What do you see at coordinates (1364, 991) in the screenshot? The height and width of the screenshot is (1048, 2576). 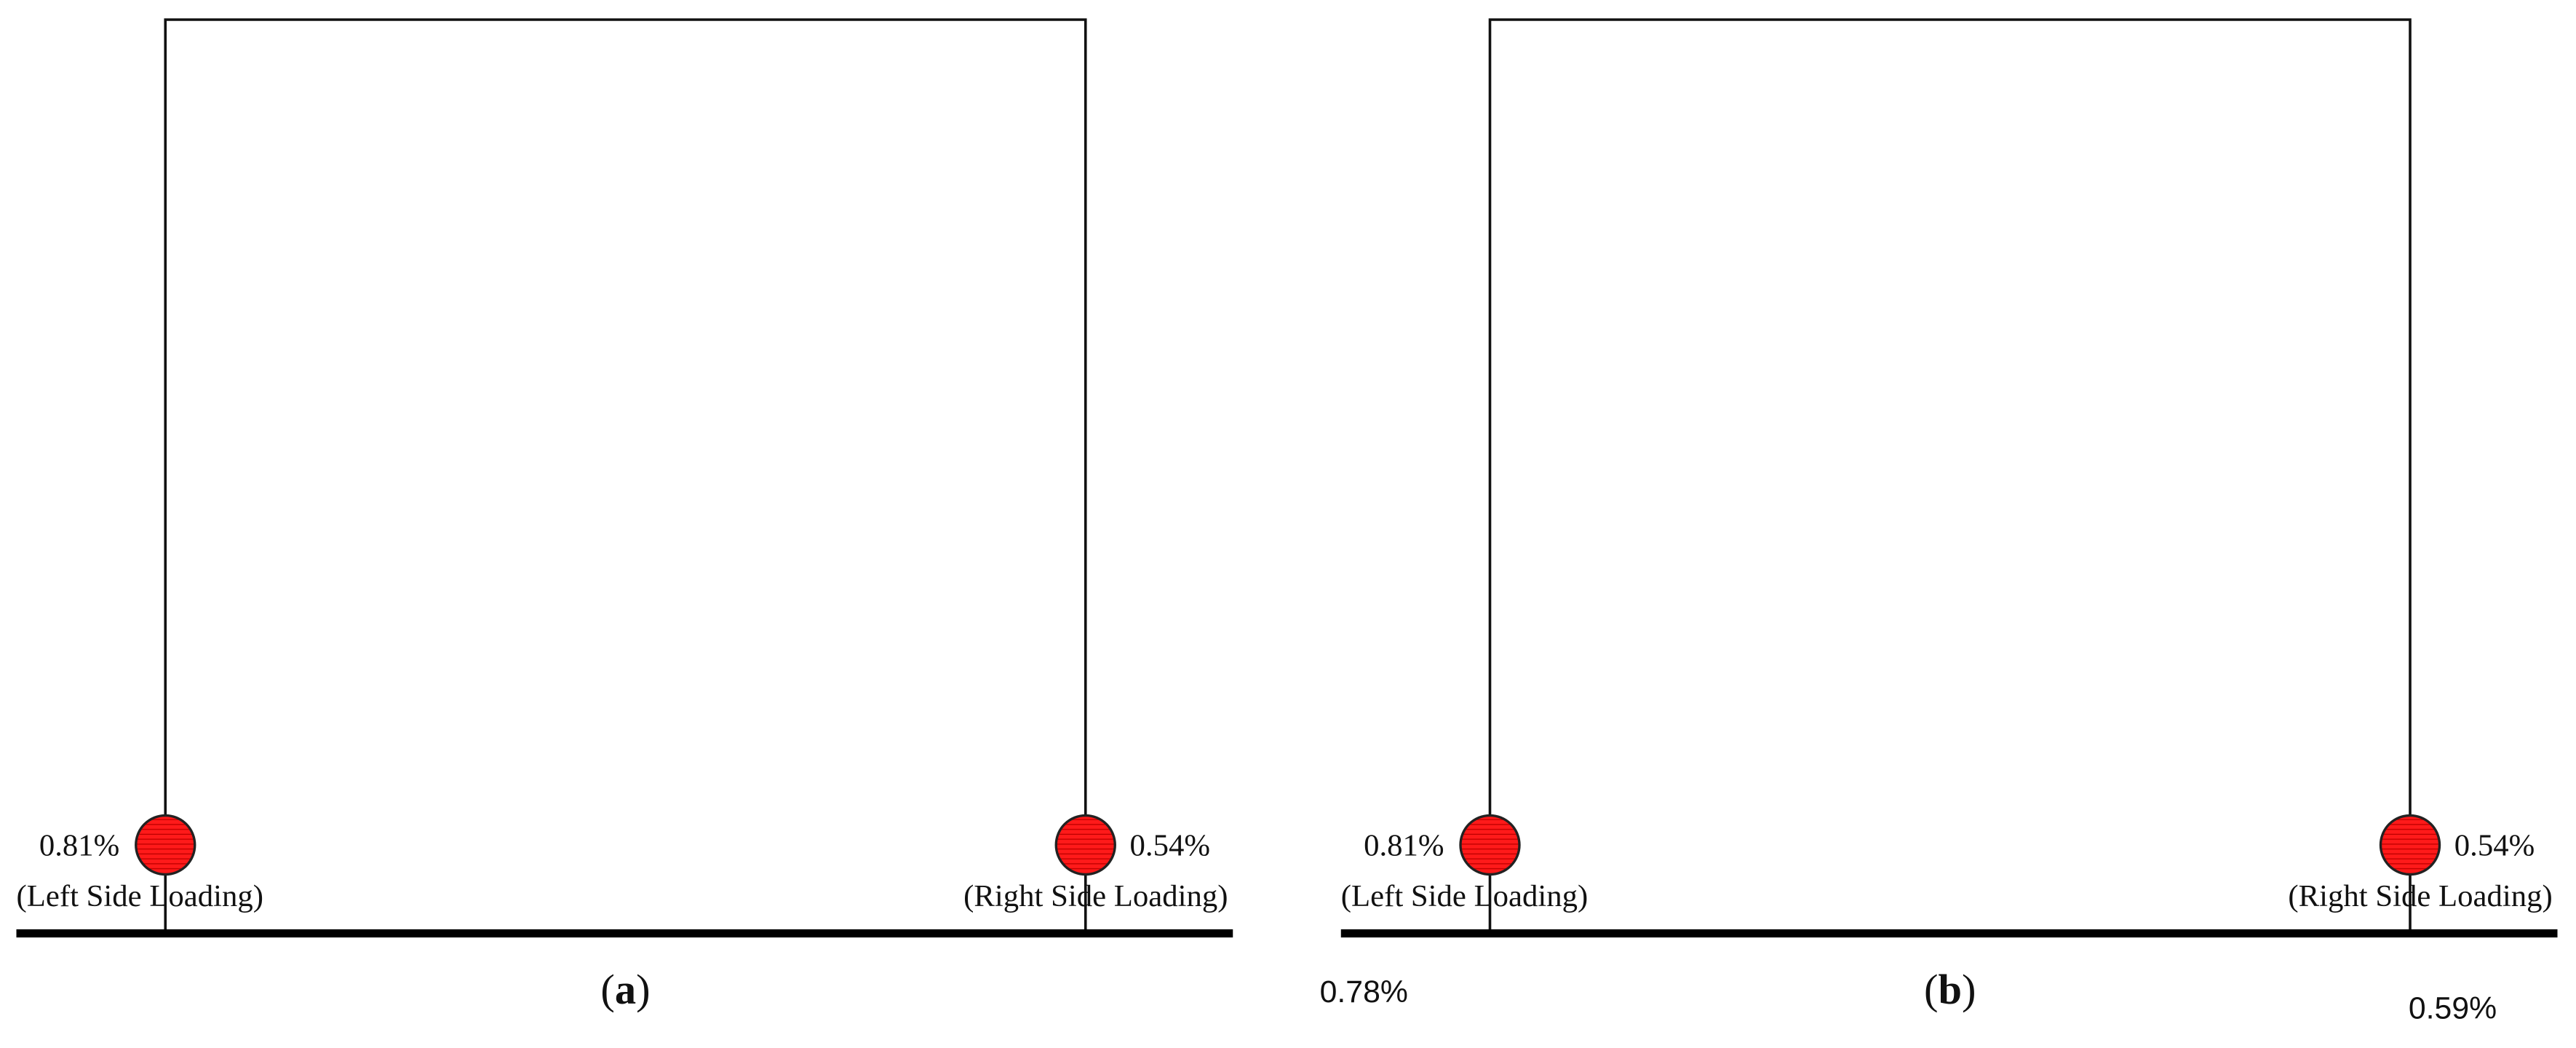 I see `extra-label: 0.78%` at bounding box center [1364, 991].